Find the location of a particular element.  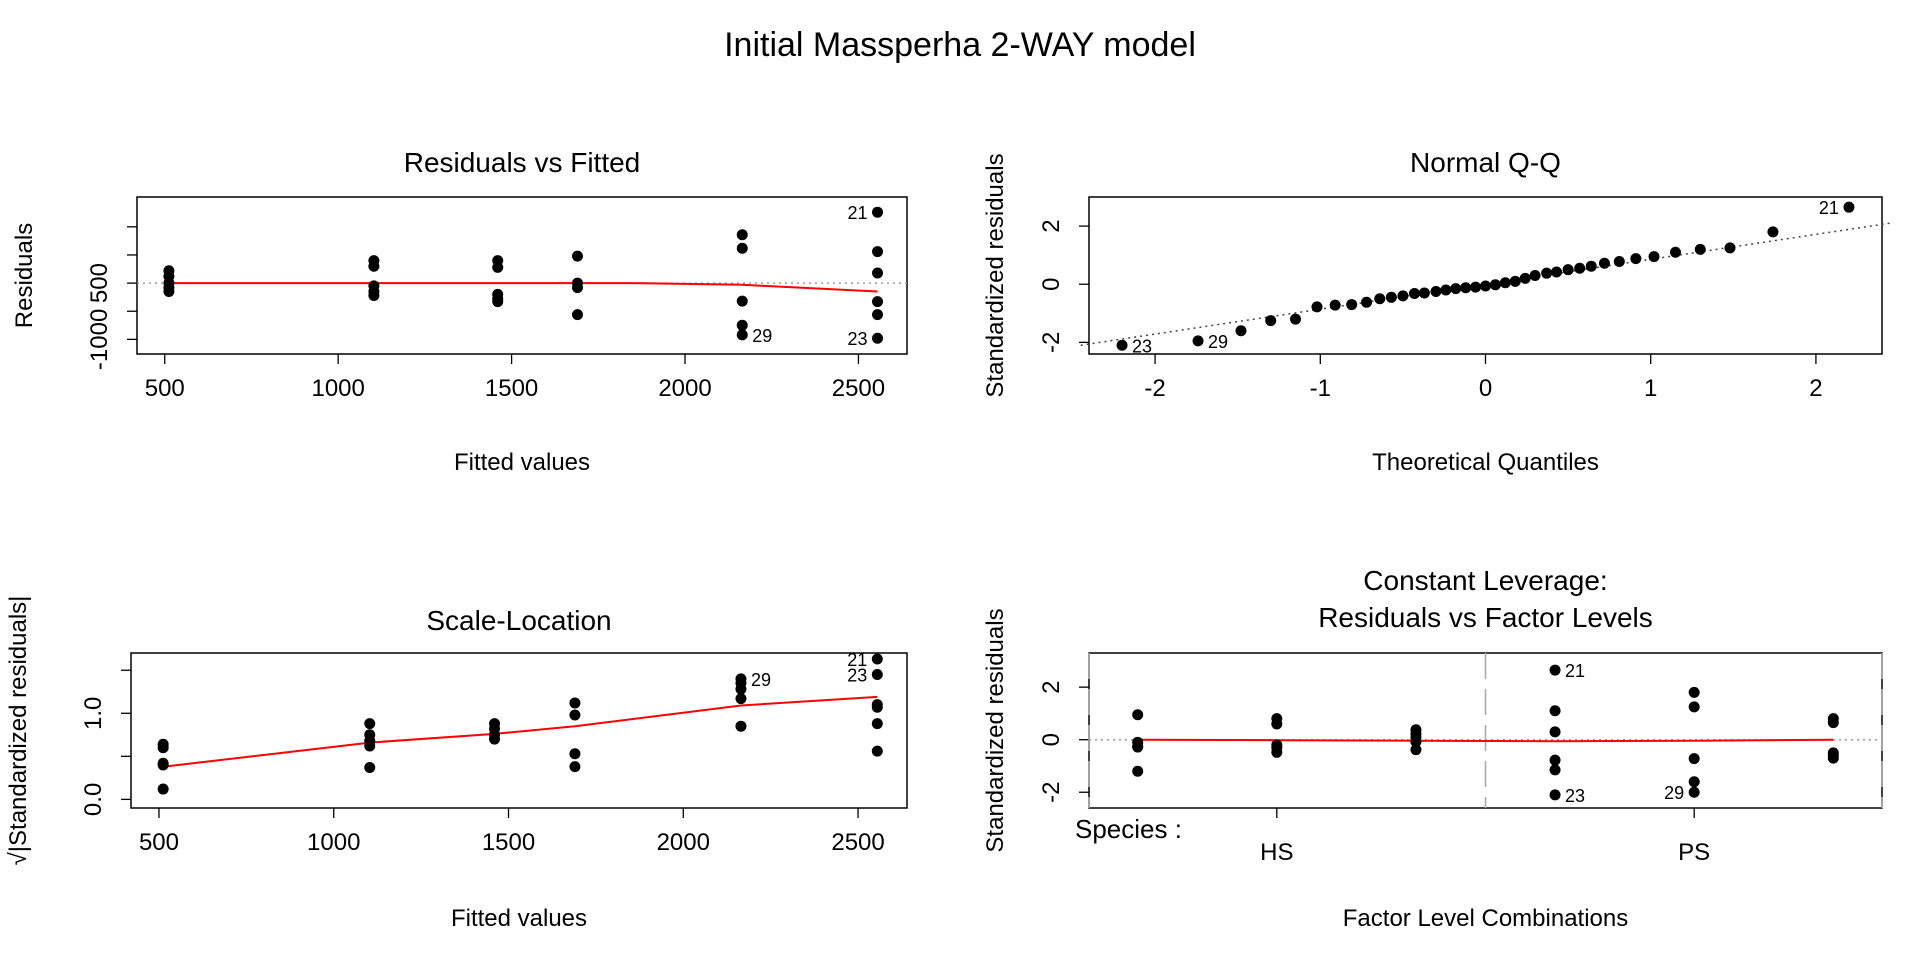

panel-subtitle: Residuals vs Factor Levels is located at coordinates (1485, 617).